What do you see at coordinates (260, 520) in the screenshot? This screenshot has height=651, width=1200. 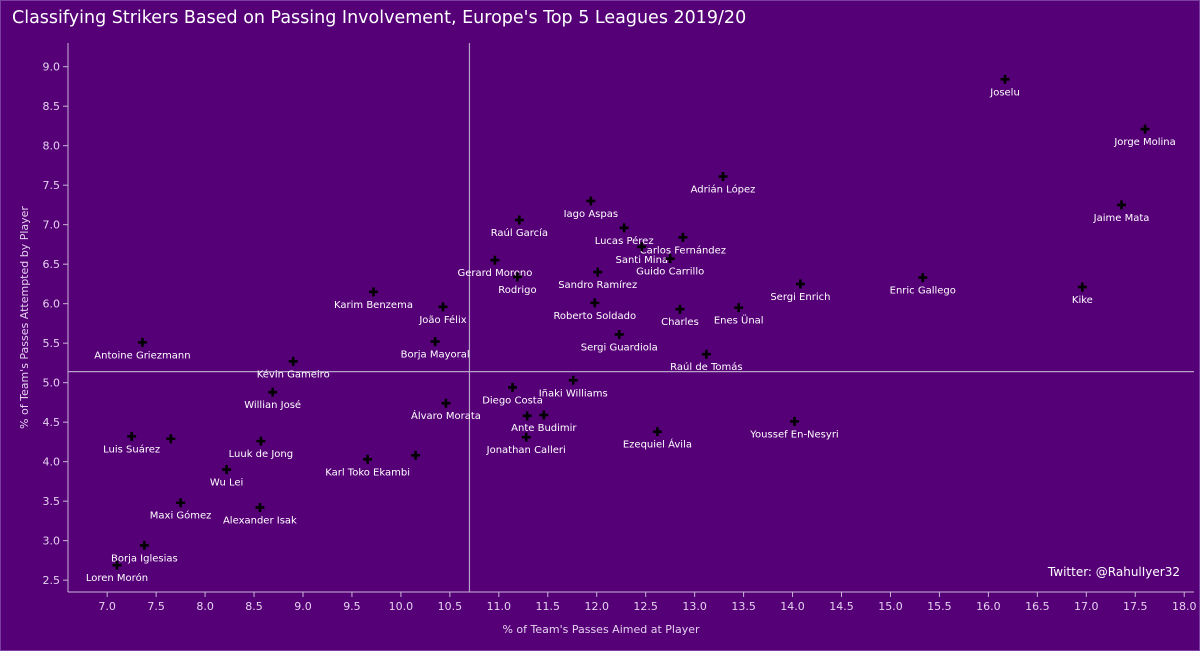 I see `data-point-label: Alexander Isak` at bounding box center [260, 520].